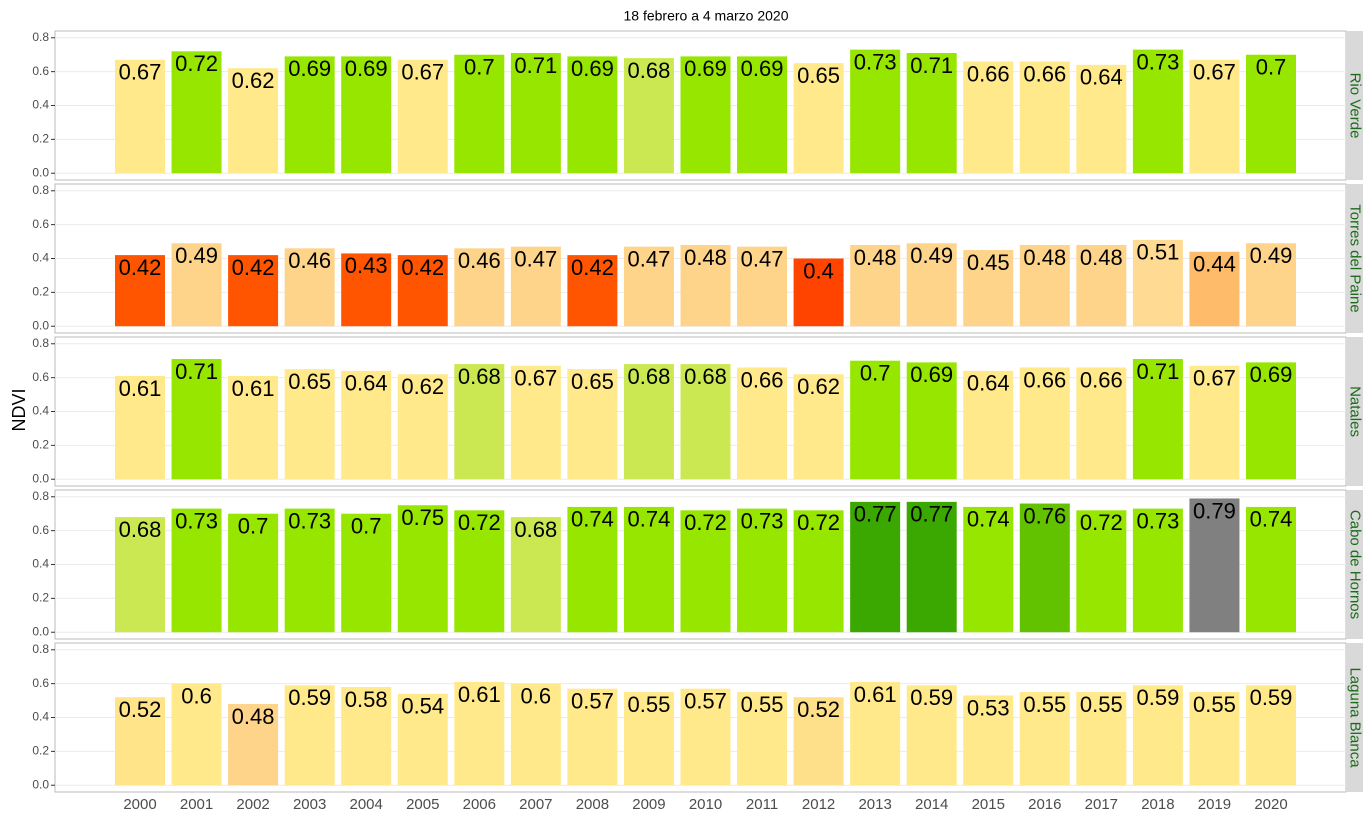 The height and width of the screenshot is (819, 1363). What do you see at coordinates (1044, 804) in the screenshot?
I see `x-tick-label: 2016` at bounding box center [1044, 804].